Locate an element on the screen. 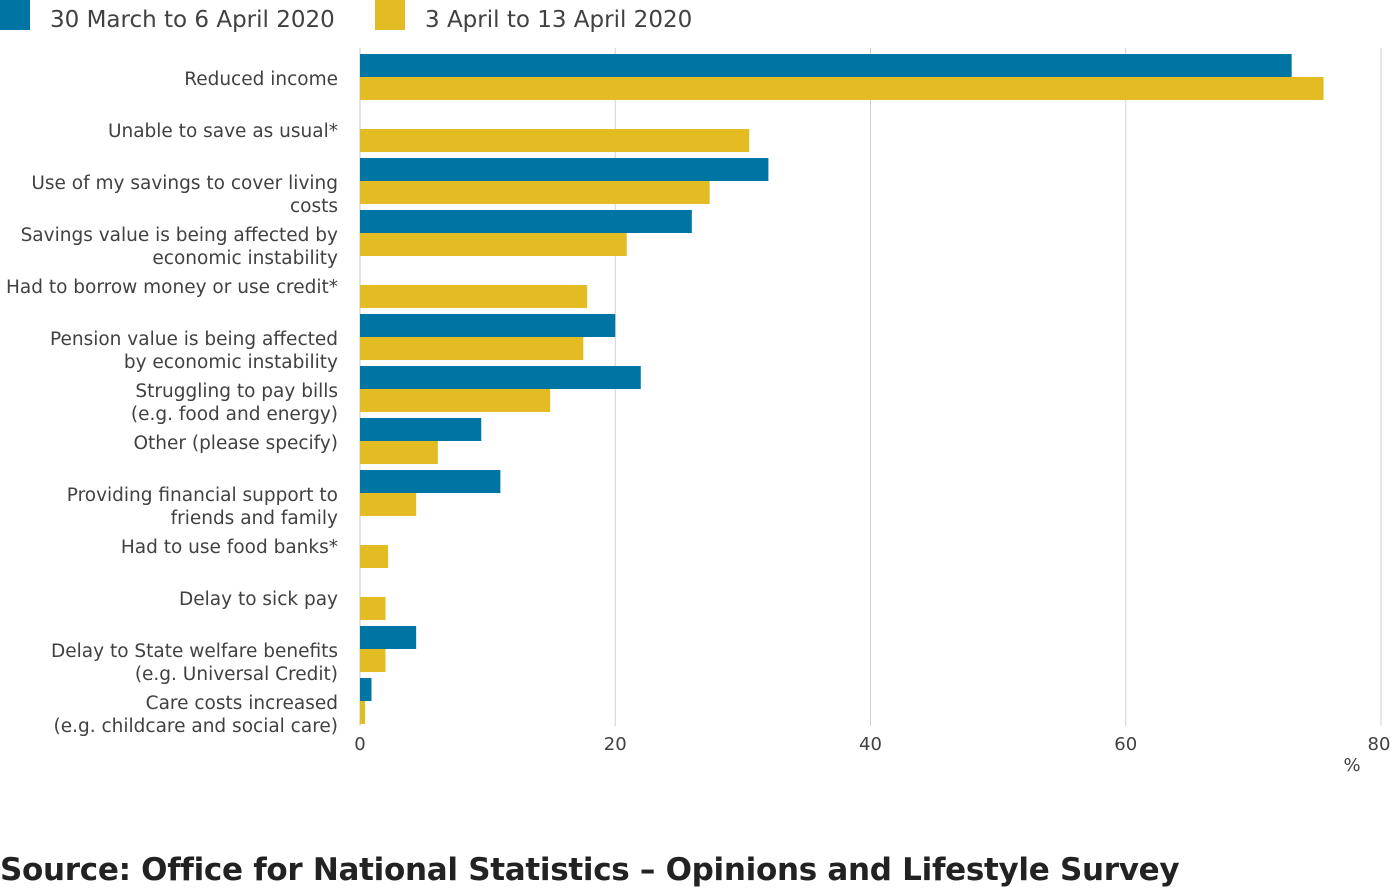  category-label-4-line-0: Had to borrow money or use credit* is located at coordinates (172, 287).